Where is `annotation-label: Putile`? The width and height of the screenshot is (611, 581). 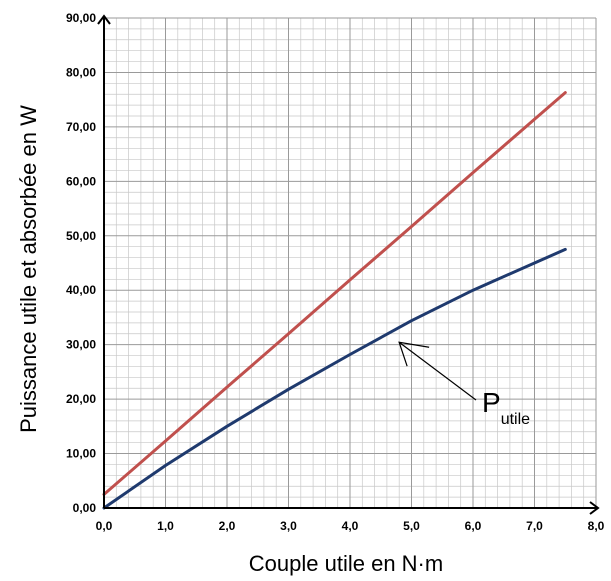
annotation-label: Putile is located at coordinates (506, 407).